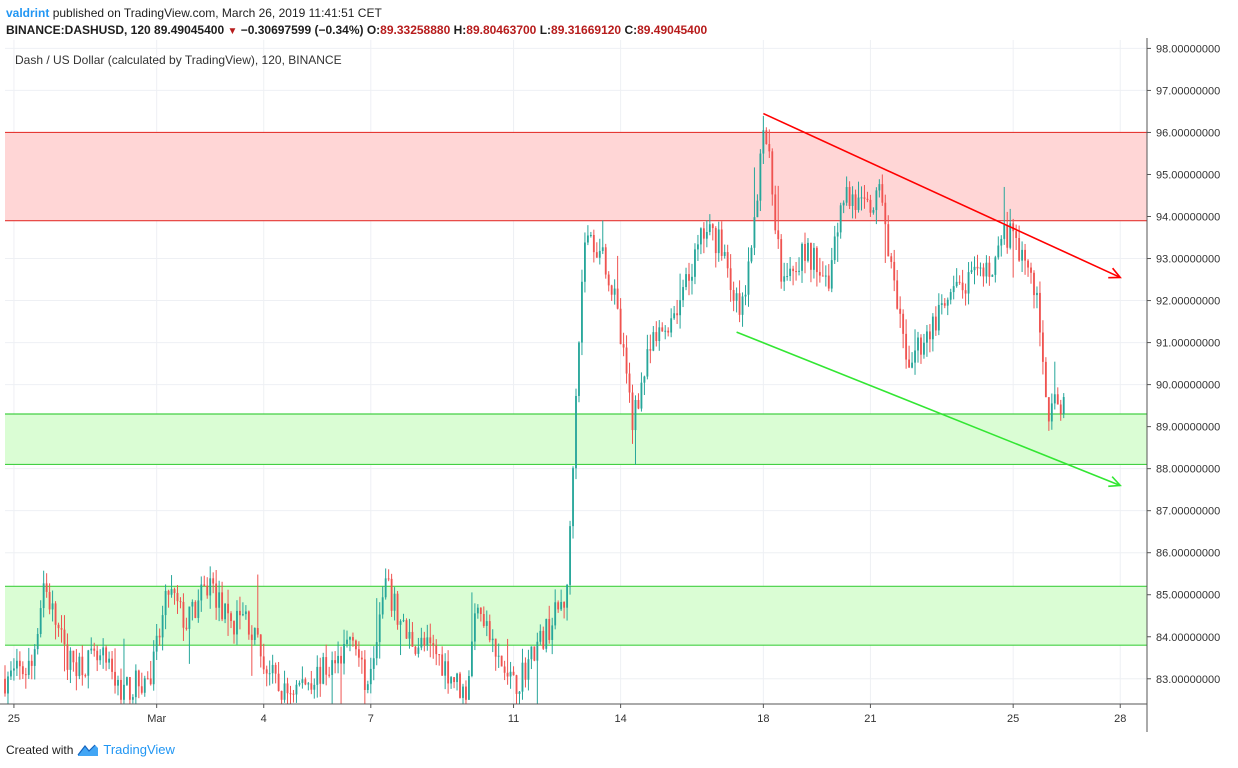  What do you see at coordinates (264, 719) in the screenshot?
I see `time-tick-label: 4` at bounding box center [264, 719].